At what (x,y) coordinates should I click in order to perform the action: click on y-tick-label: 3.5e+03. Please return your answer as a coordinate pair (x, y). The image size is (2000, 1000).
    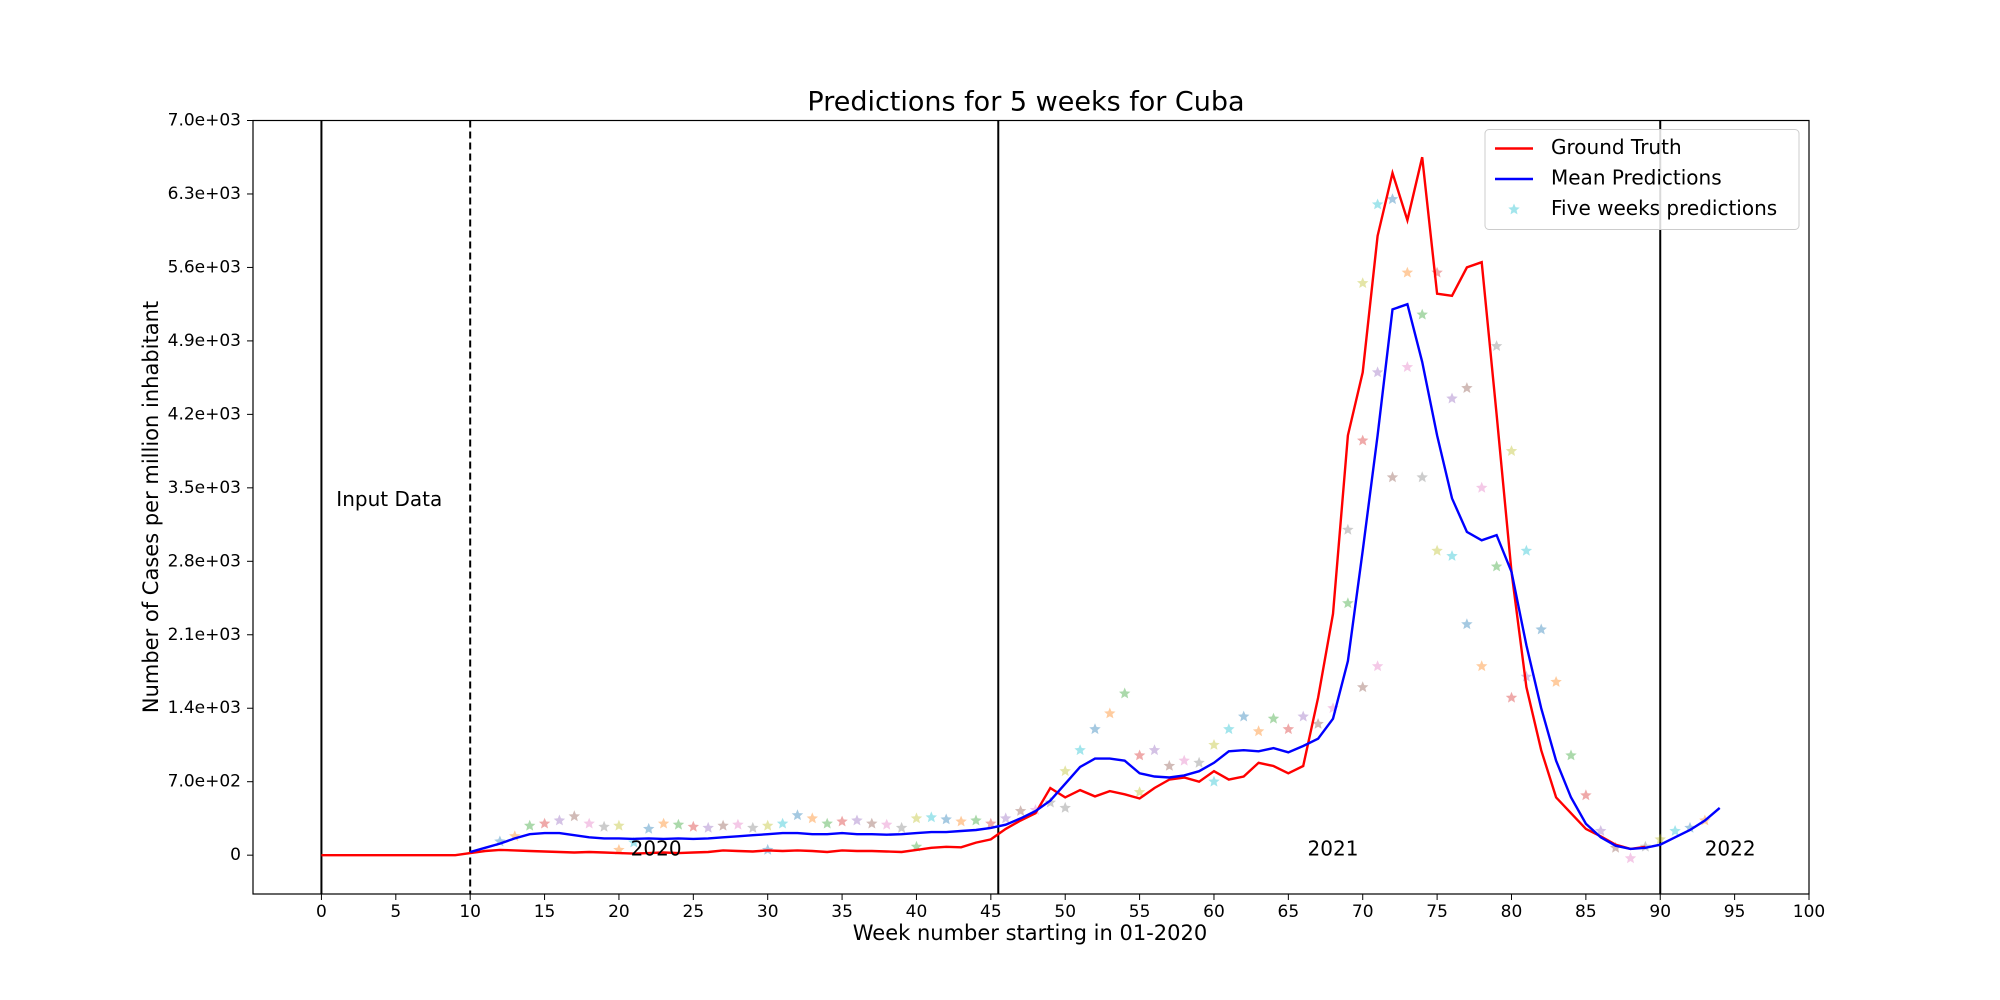
    Looking at the image, I should click on (204, 488).